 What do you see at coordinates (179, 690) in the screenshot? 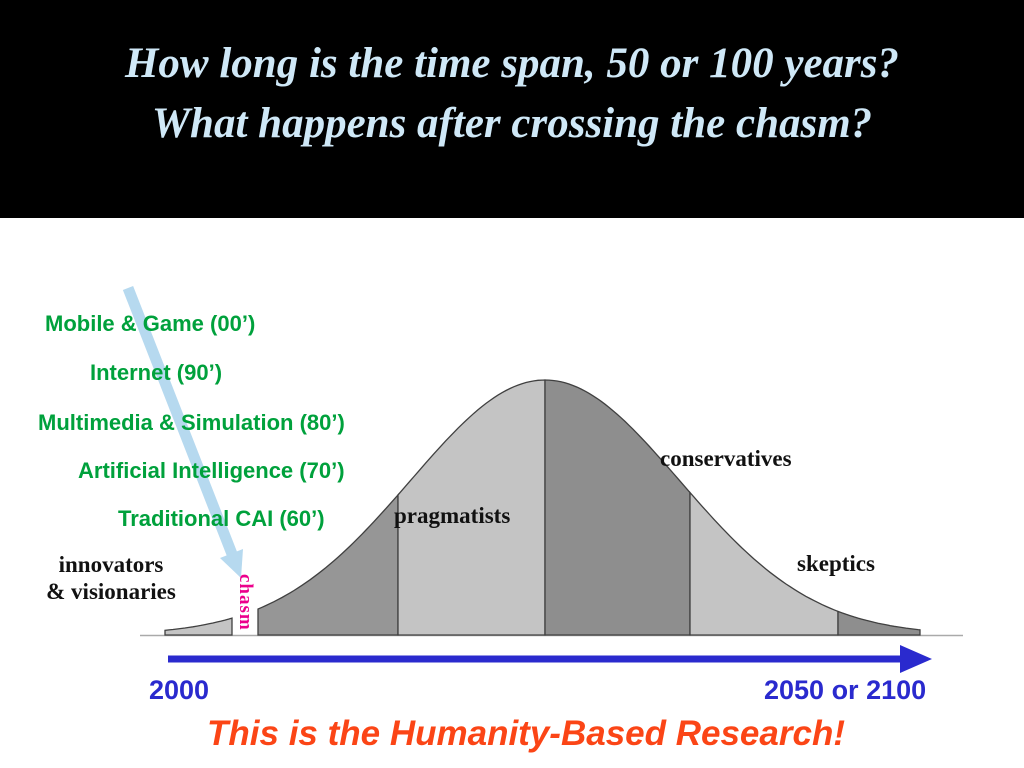
I see `timeline-start-year: 2000` at bounding box center [179, 690].